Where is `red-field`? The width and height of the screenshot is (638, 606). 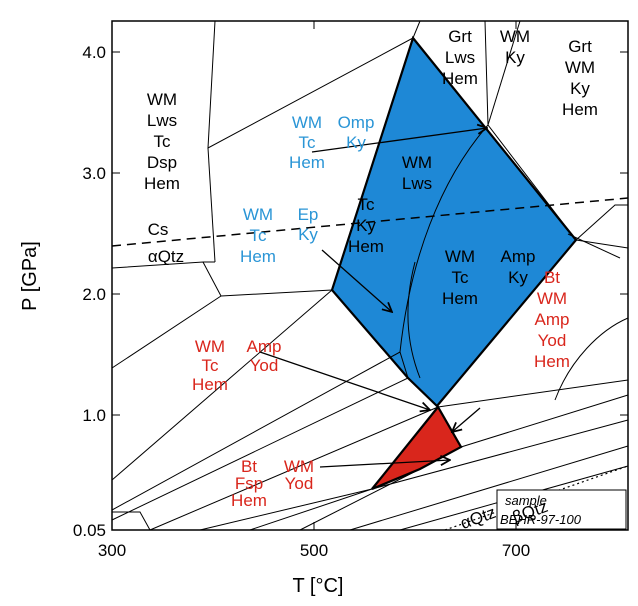
red-field is located at coordinates (416, 448).